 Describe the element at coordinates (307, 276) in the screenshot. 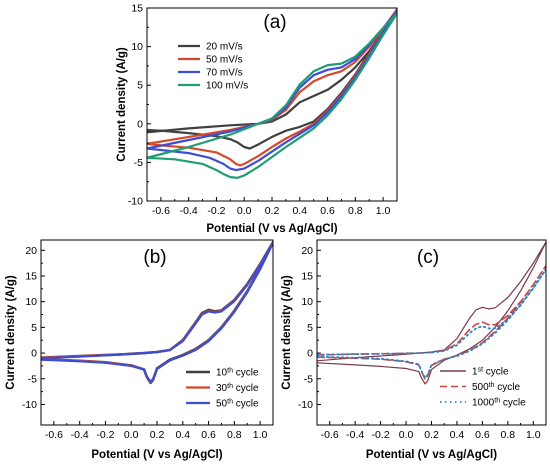

I see `y-tick-label-c-5: 15` at that location.